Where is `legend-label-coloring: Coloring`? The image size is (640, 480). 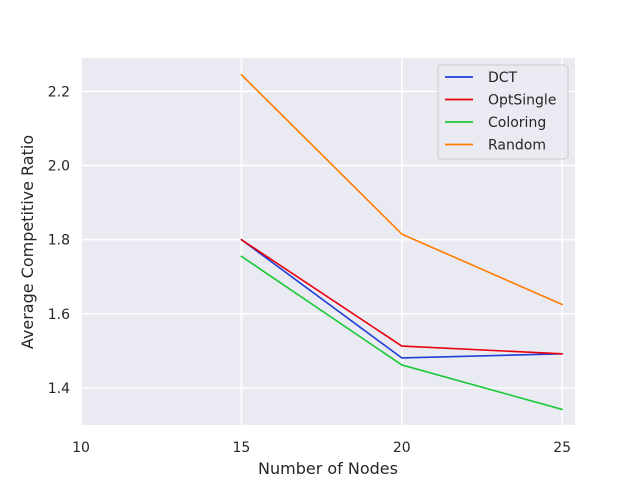 legend-label-coloring: Coloring is located at coordinates (517, 123).